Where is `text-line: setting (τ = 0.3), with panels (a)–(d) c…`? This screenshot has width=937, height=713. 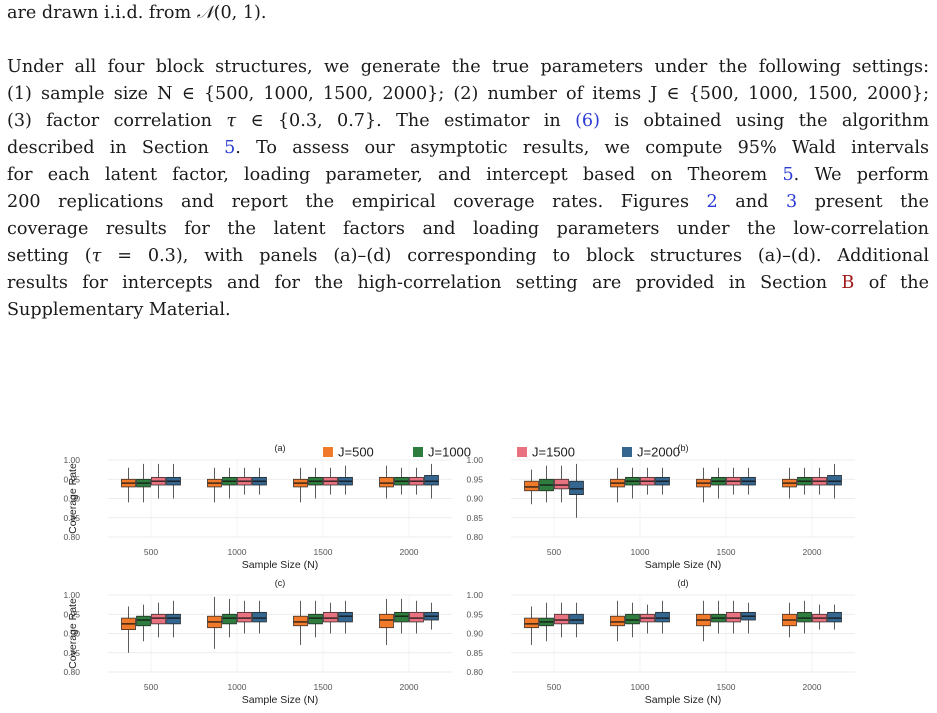 text-line: setting (τ = 0.3), with panels (a)–(d) c… is located at coordinates (468, 256).